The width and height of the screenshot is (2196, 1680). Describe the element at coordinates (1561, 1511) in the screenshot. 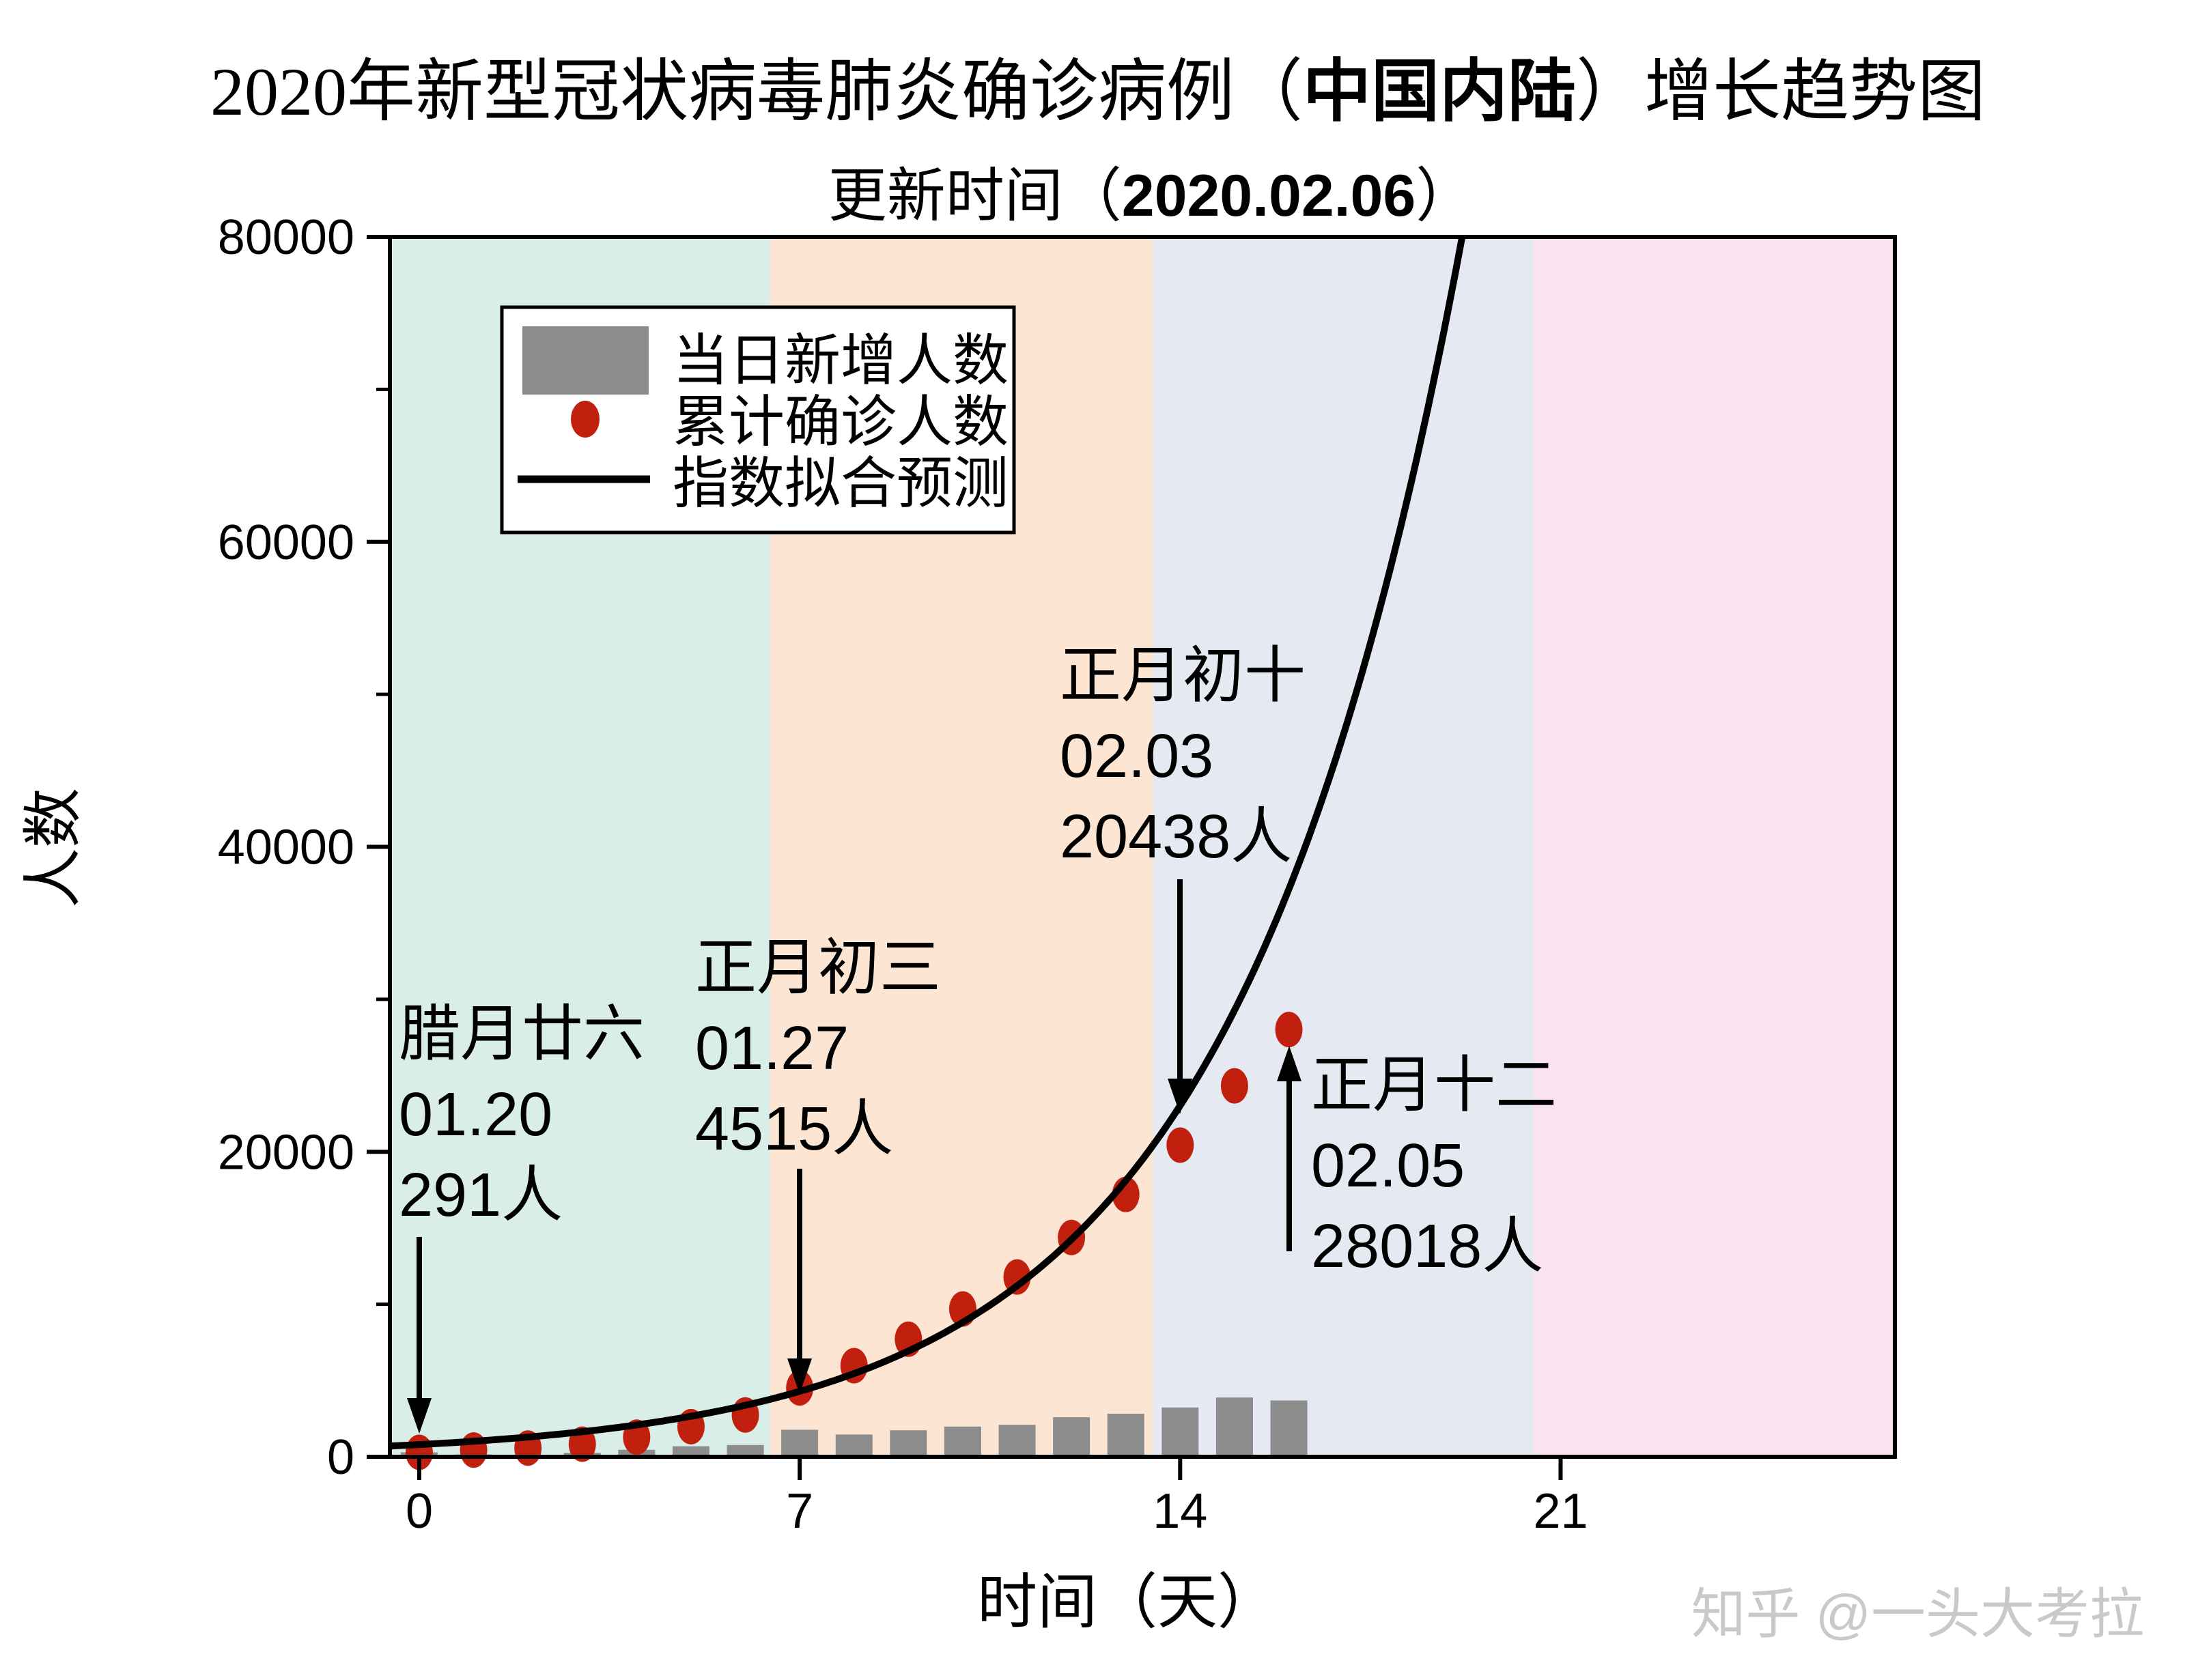

I see `x-tick-label: 21` at that location.